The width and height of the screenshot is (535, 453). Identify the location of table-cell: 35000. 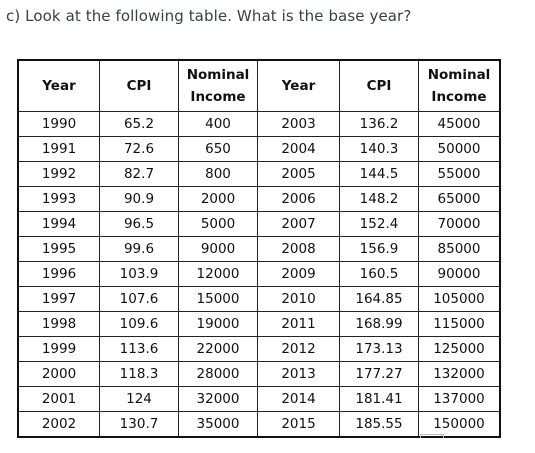
(218, 424).